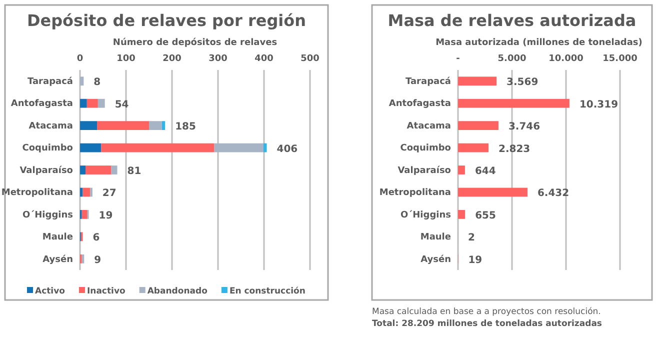 The height and width of the screenshot is (340, 665). I want to click on text: 10.319, so click(598, 104).